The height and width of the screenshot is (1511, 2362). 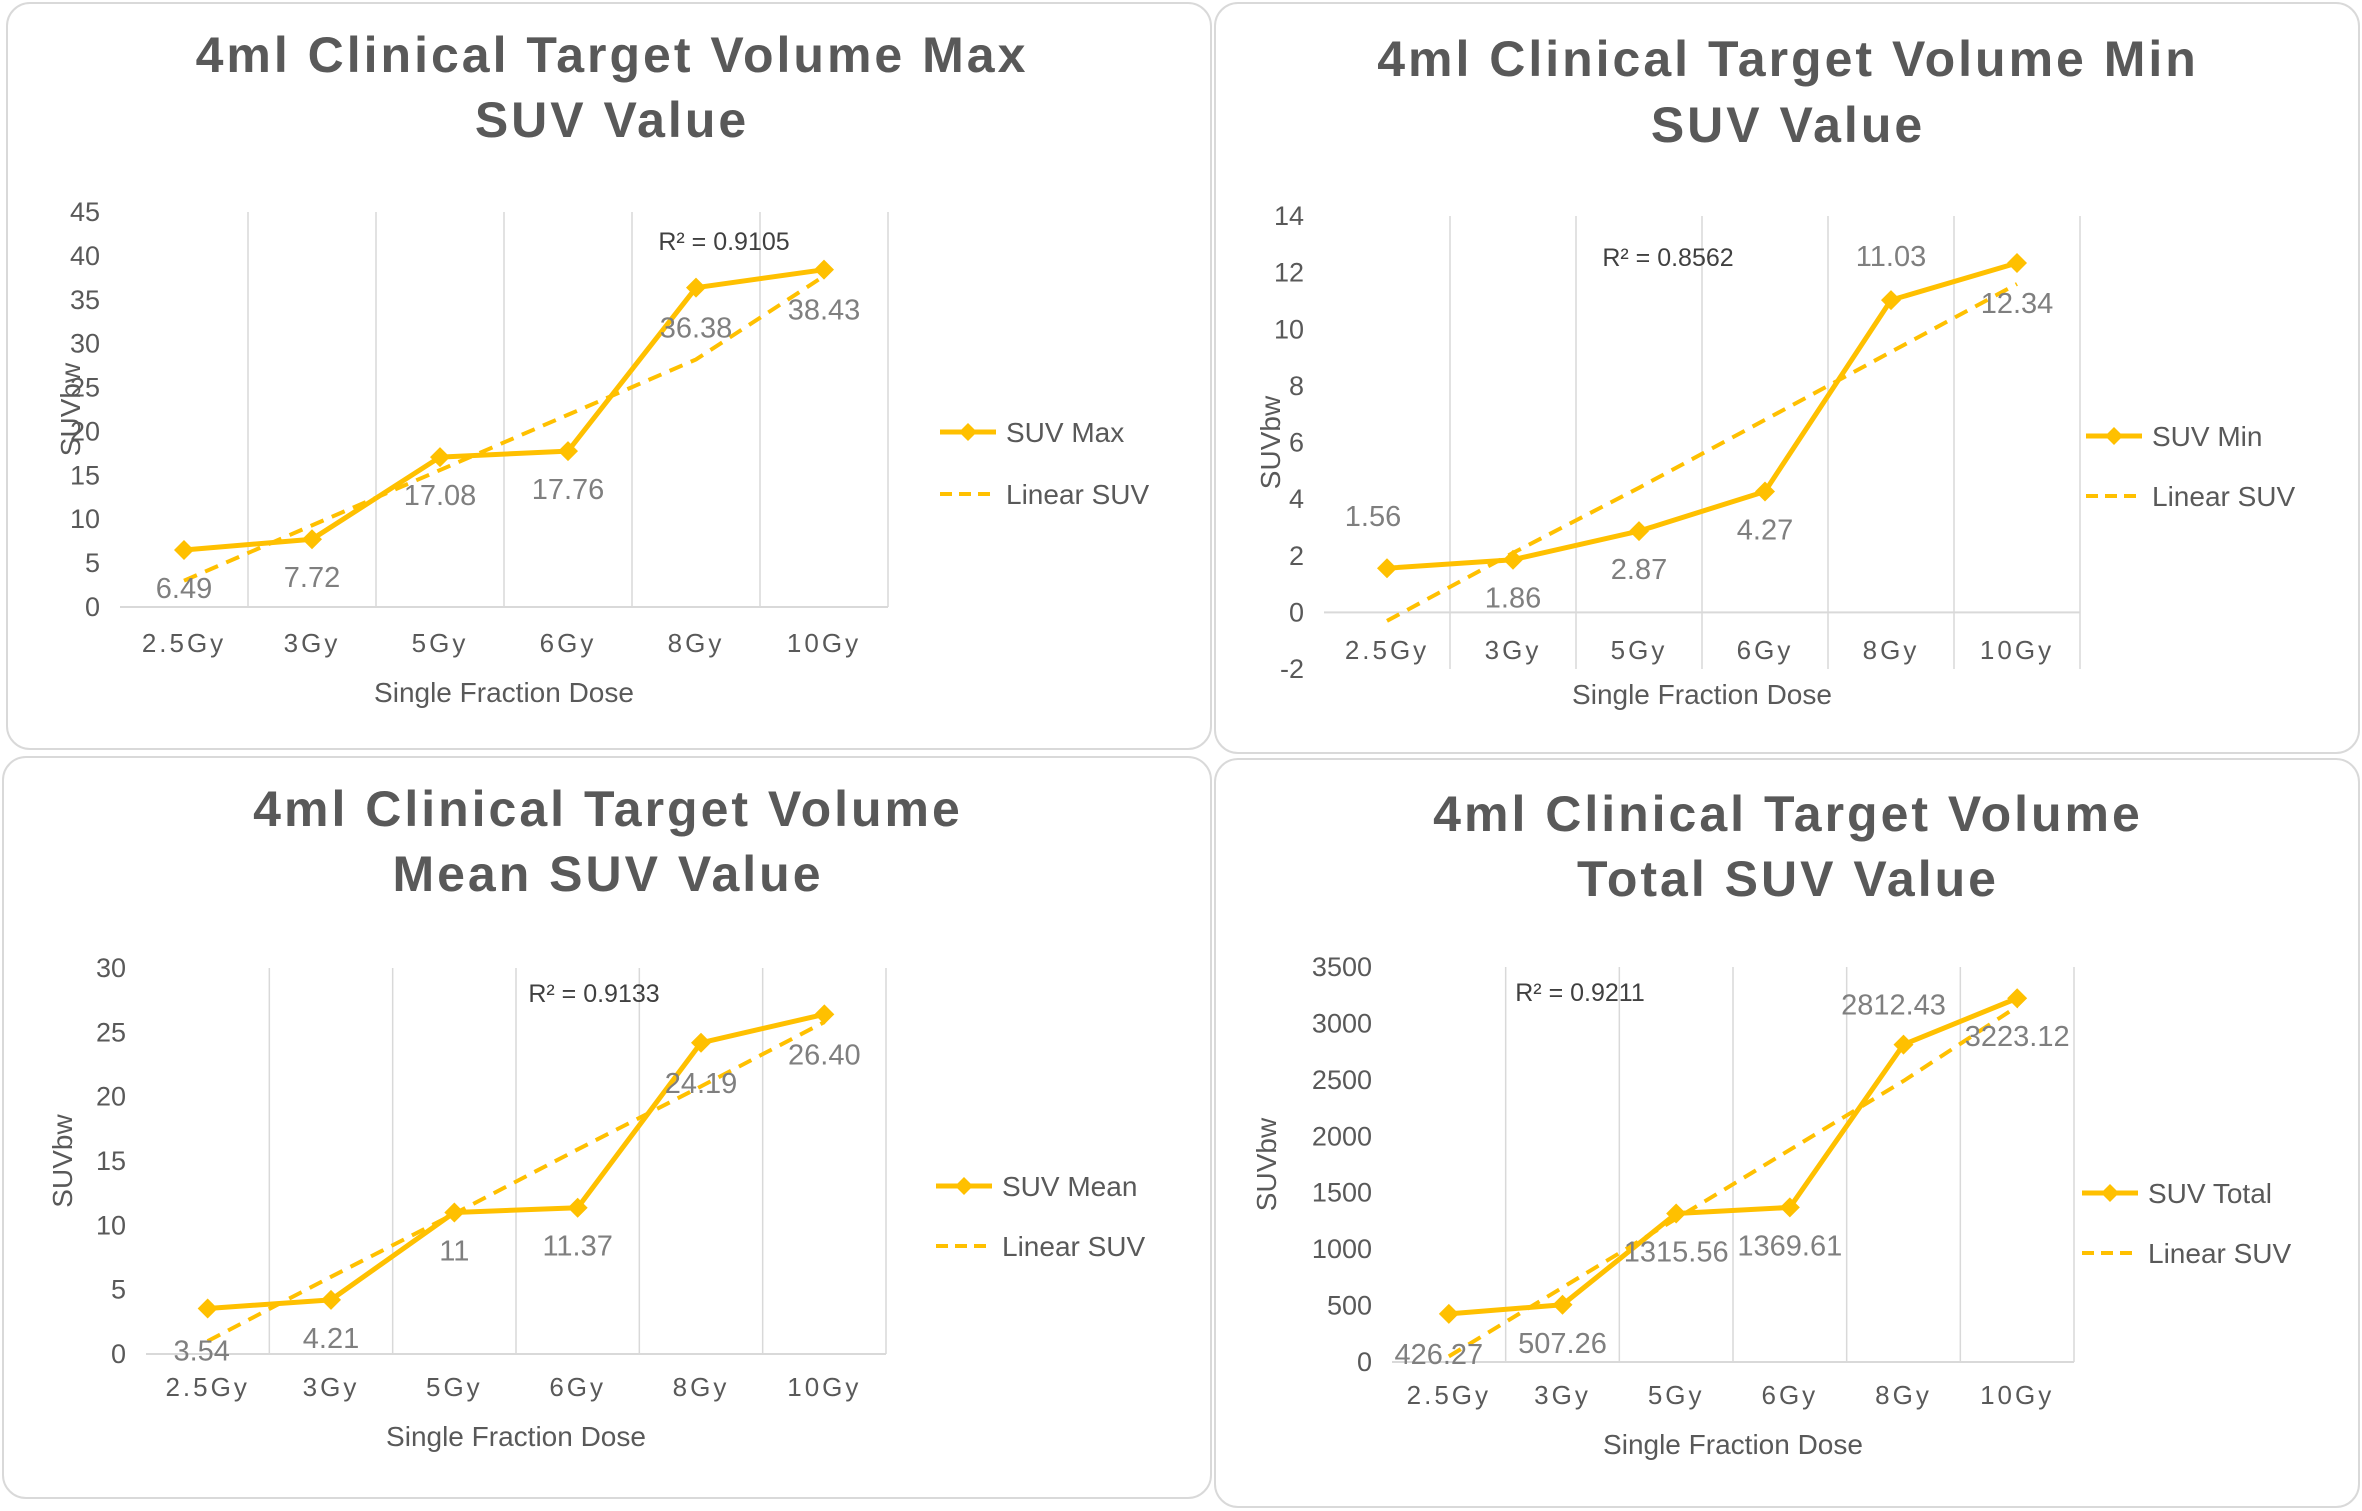 I want to click on legend-label-series: SUV Total, so click(x=2210, y=1193).